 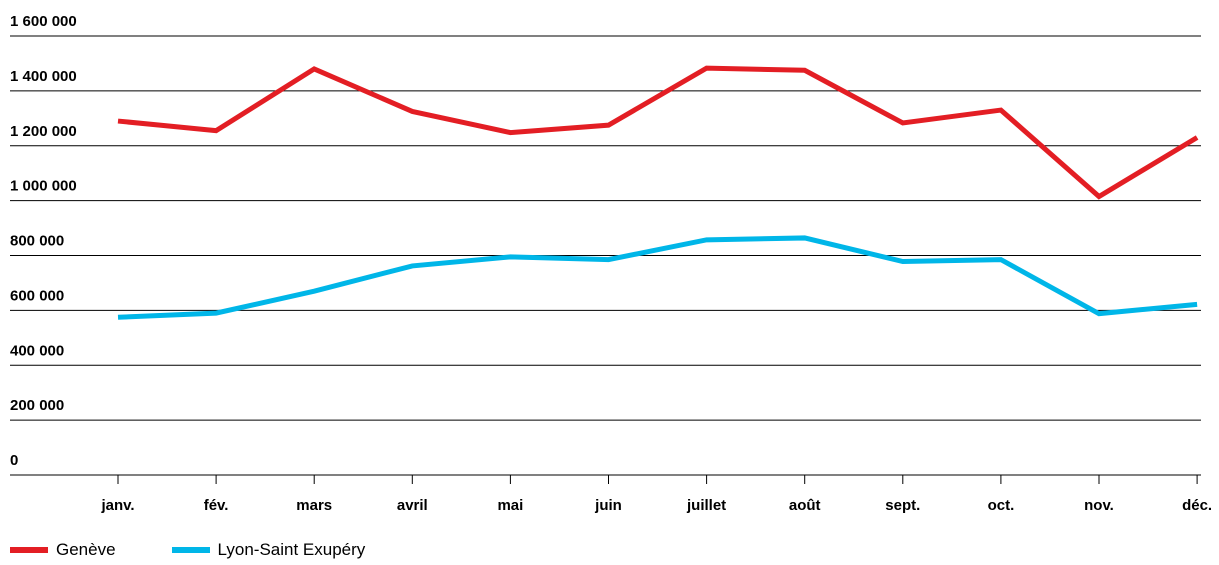 I want to click on y-tick-label: 800 000, so click(x=37, y=241).